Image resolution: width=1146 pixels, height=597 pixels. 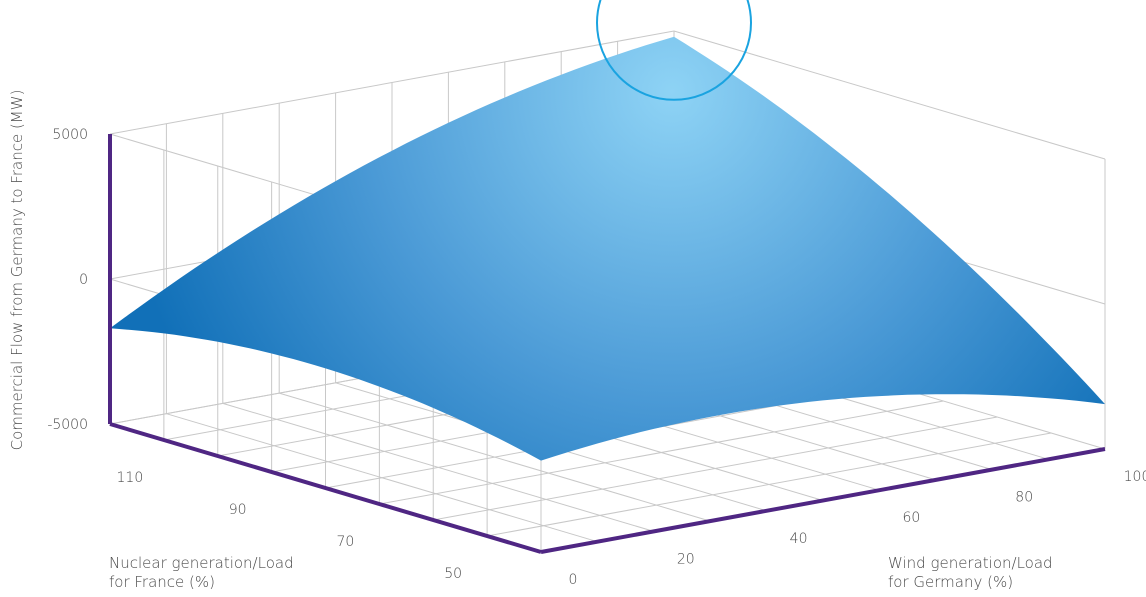 I want to click on z-tick-label: 5000, so click(x=70, y=135).